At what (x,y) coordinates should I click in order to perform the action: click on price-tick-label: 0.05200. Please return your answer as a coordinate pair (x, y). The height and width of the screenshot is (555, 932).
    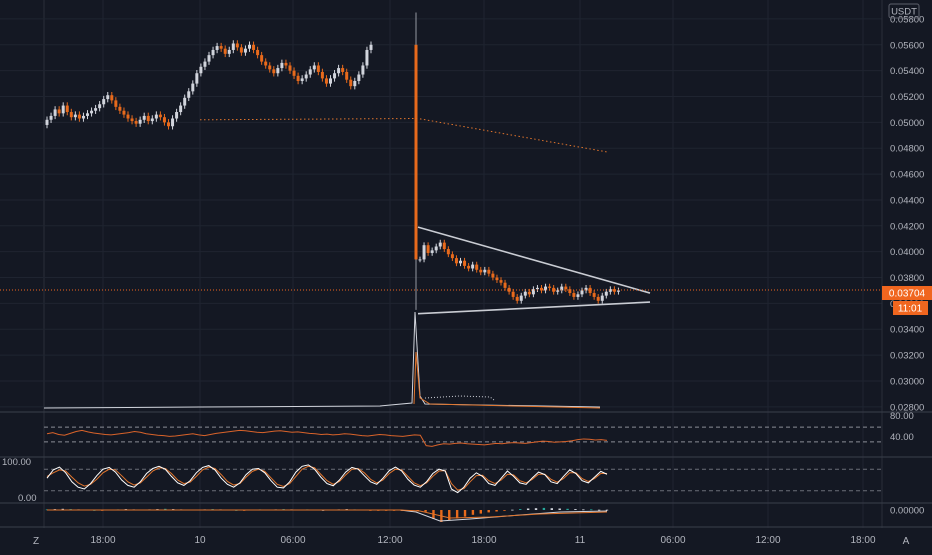
    Looking at the image, I should click on (907, 97).